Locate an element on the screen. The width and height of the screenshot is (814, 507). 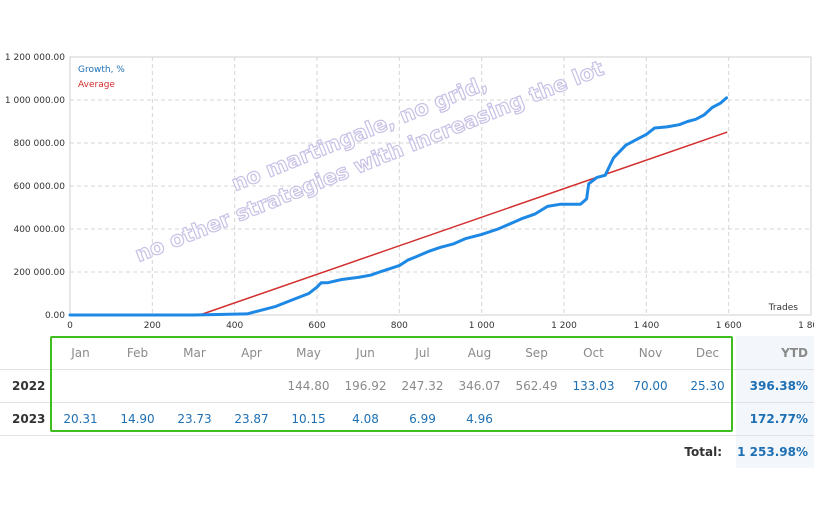
x-tick-label: 1 600 is located at coordinates (729, 326).